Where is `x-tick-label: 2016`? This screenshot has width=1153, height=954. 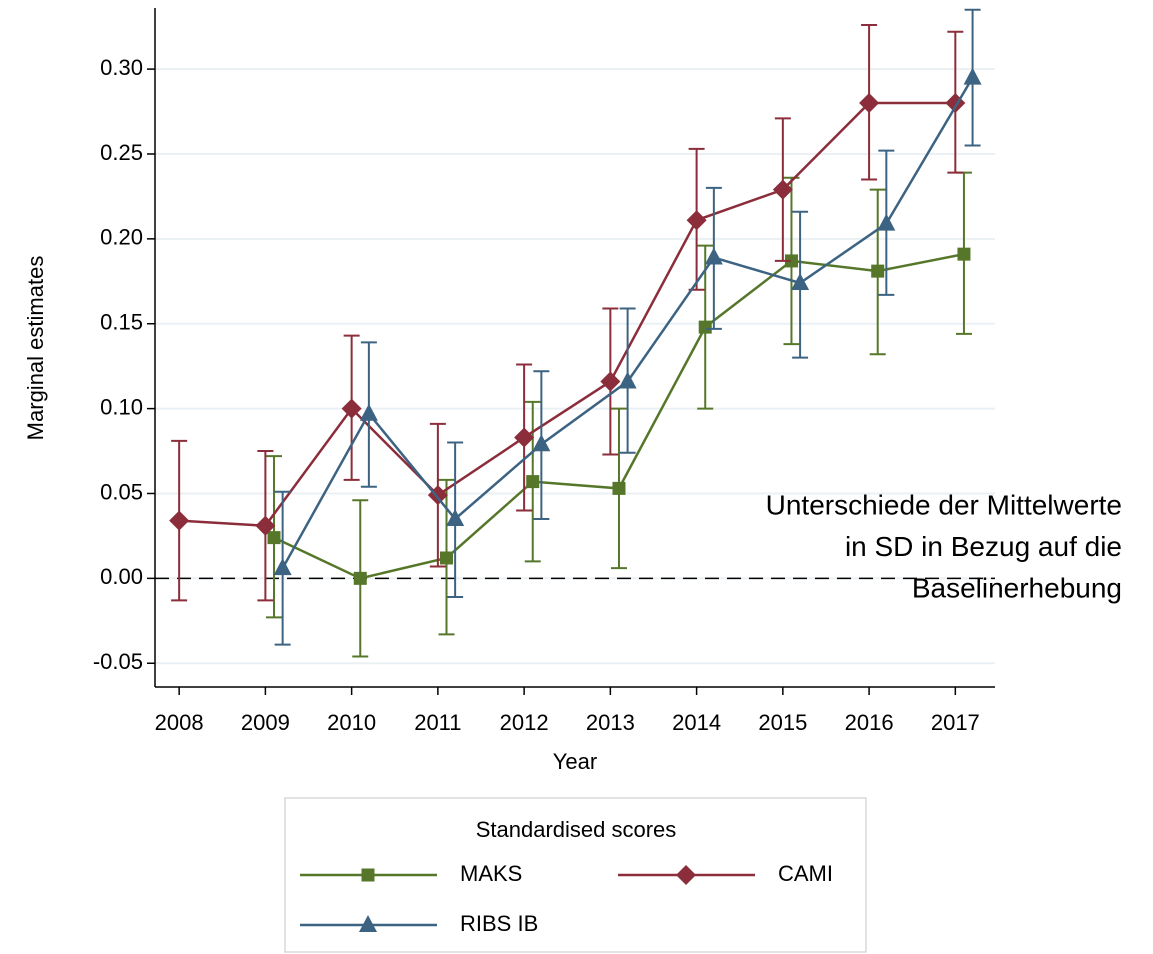 x-tick-label: 2016 is located at coordinates (869, 722).